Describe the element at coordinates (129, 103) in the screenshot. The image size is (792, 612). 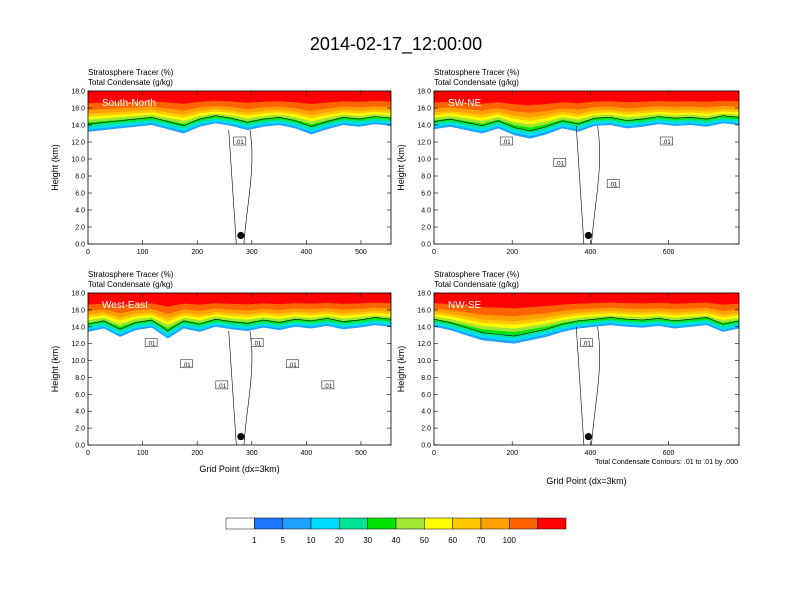
I see `cross-section-label: South-North` at that location.